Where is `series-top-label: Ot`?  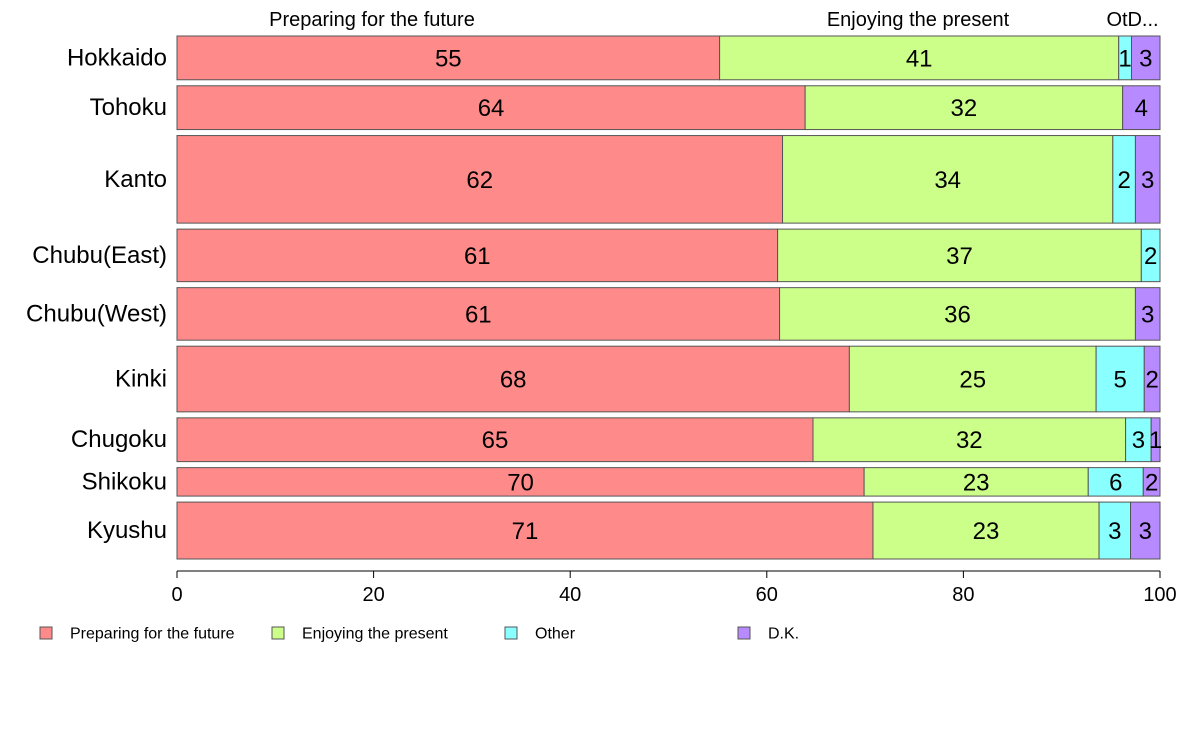
series-top-label: Ot is located at coordinates (1117, 20).